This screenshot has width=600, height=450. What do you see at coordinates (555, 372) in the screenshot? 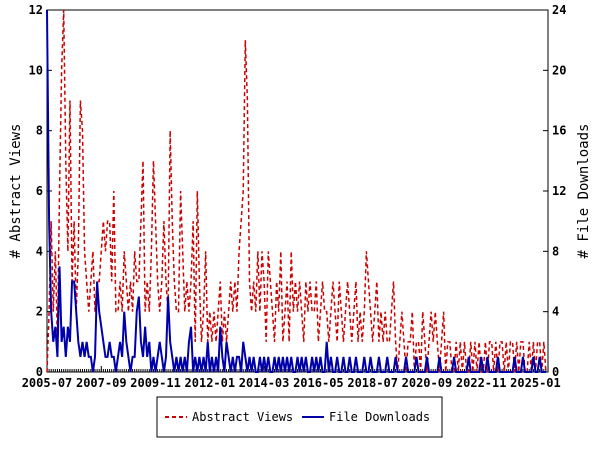
I see `y2-tick-label: 0` at bounding box center [555, 372].